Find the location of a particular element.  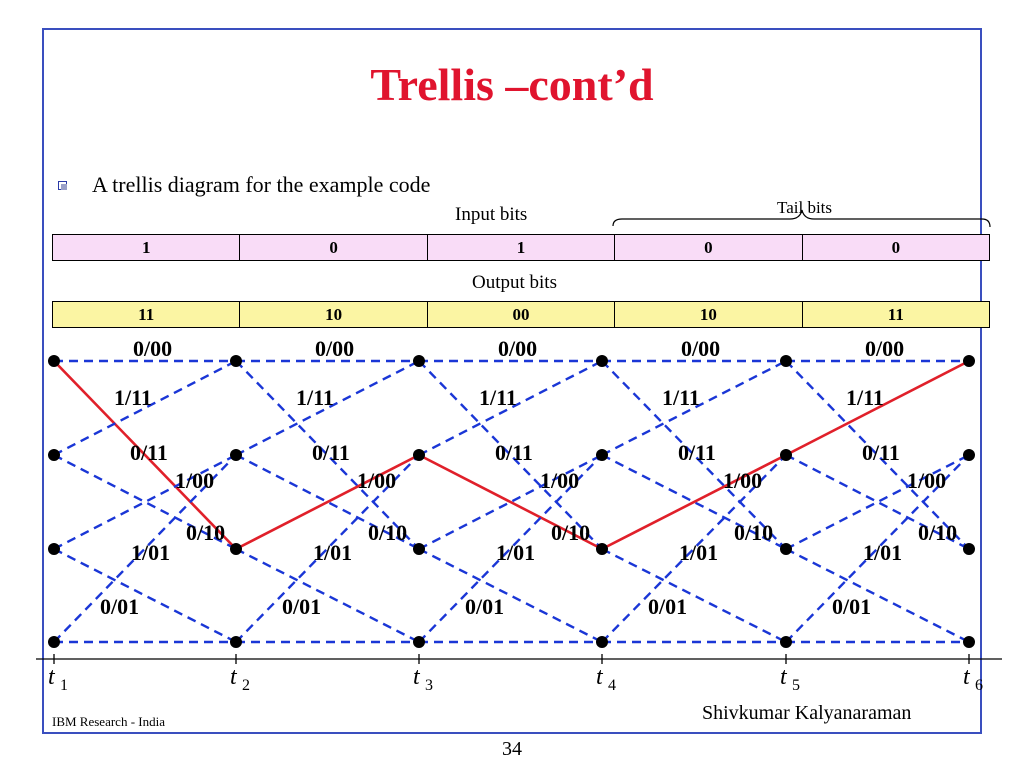

output-bits-label: Output bits is located at coordinates (514, 282).